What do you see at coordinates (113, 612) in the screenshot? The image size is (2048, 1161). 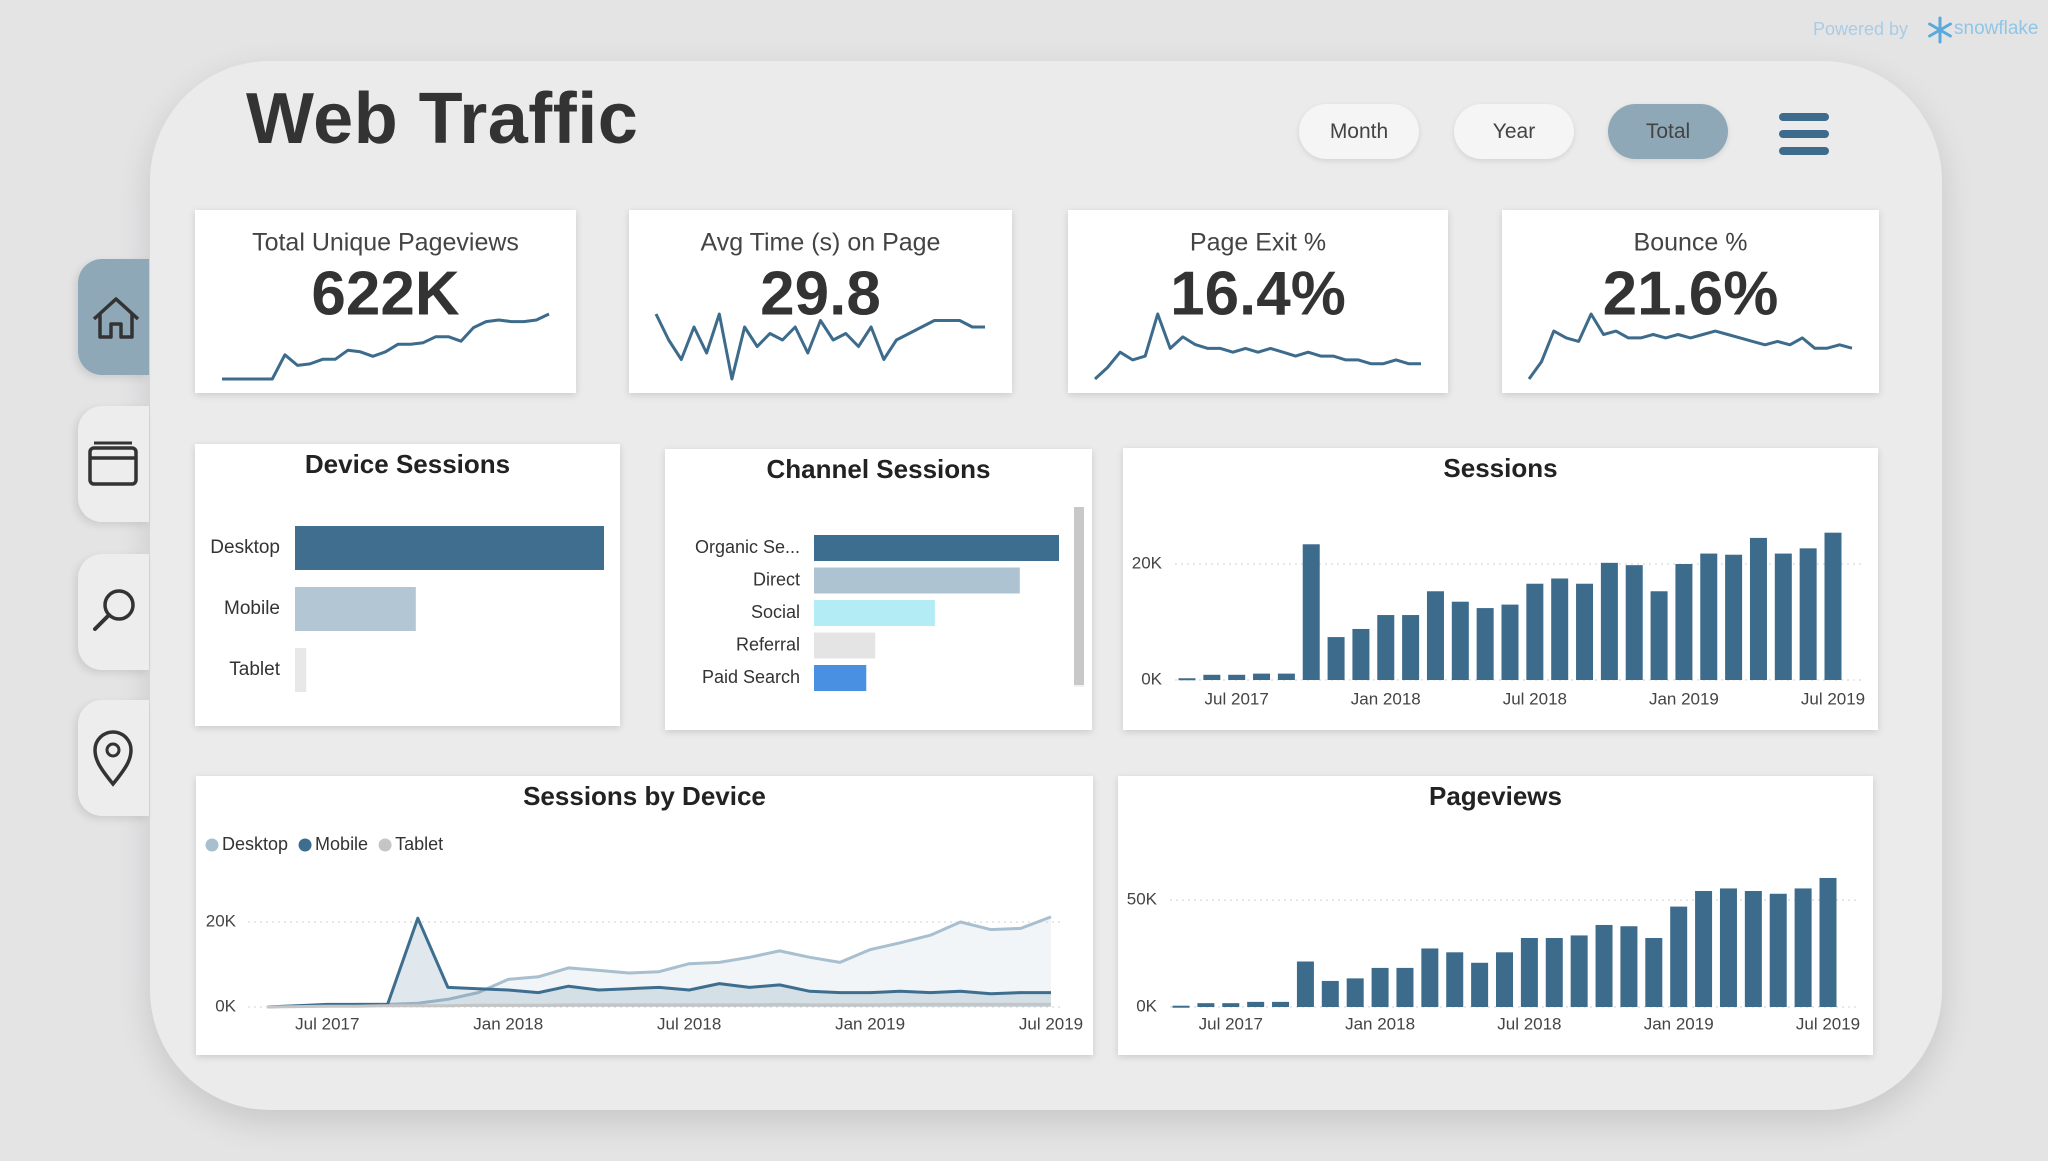 I see `nav-search` at bounding box center [113, 612].